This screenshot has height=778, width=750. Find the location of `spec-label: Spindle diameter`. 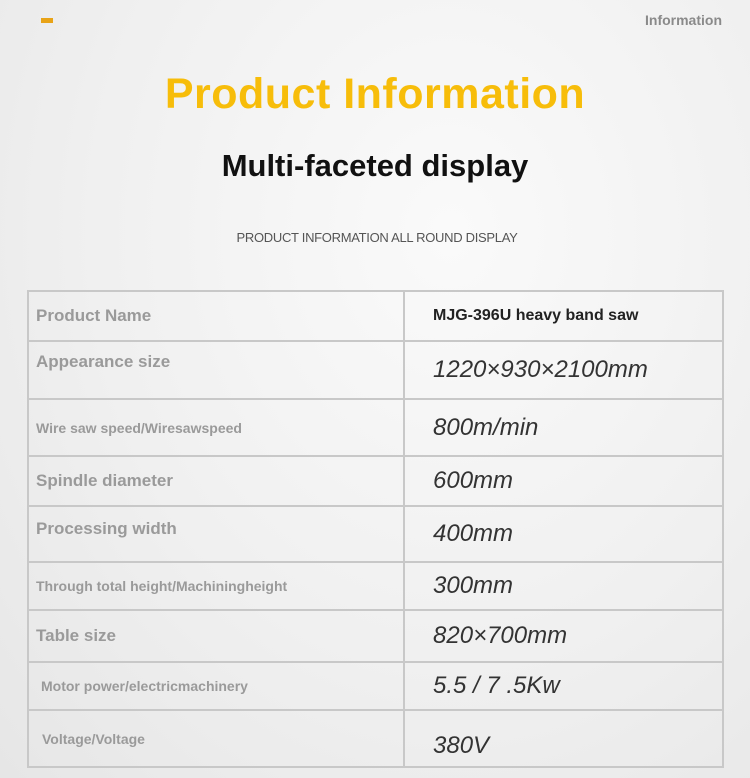

spec-label: Spindle diameter is located at coordinates (216, 481).